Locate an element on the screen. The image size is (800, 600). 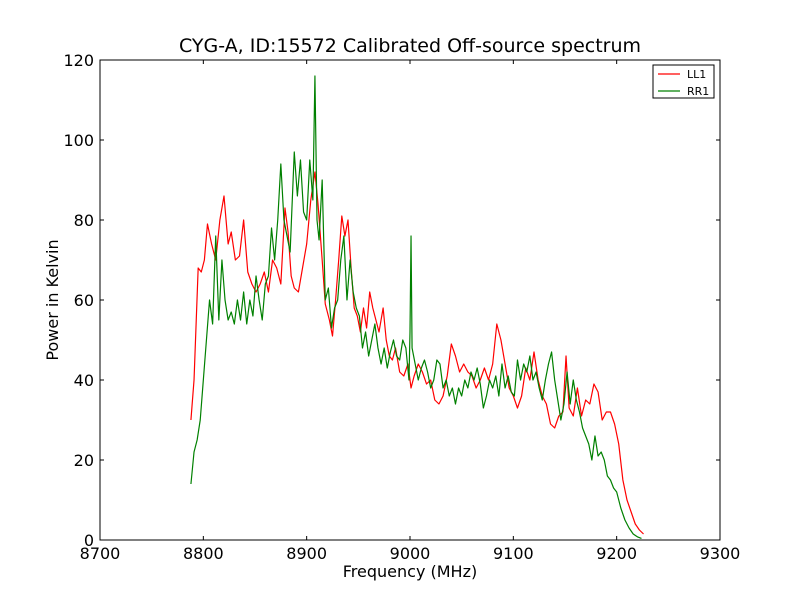
y-tick-label: 100 is located at coordinates (78, 140).